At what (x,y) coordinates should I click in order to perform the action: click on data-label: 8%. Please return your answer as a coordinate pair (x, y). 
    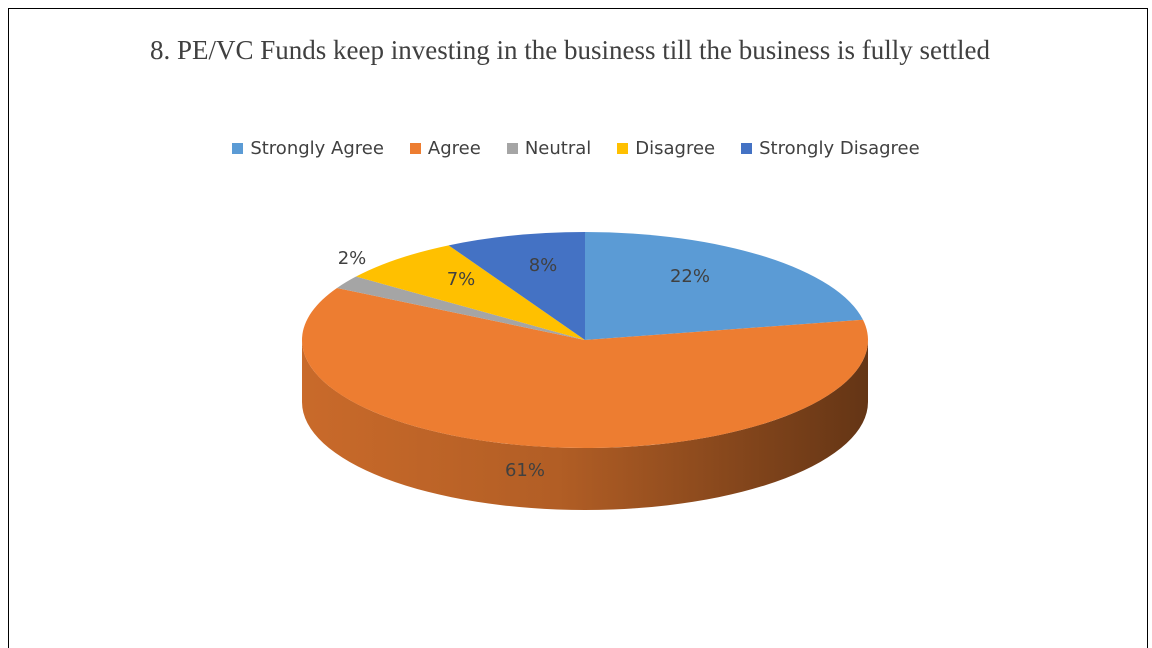
    Looking at the image, I should click on (543, 265).